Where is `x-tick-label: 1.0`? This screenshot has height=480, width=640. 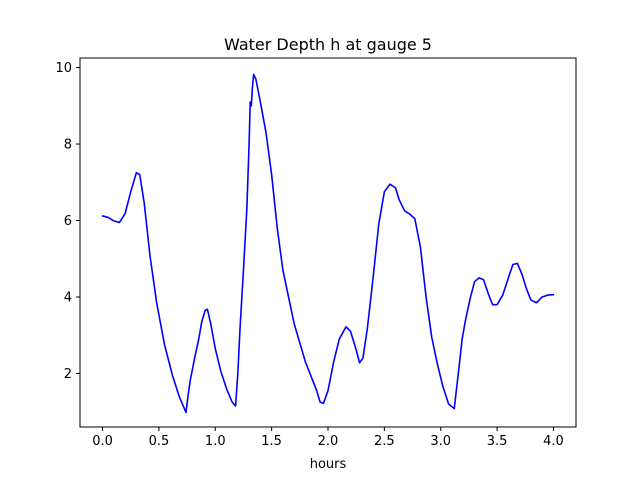
x-tick-label: 1.0 is located at coordinates (215, 441).